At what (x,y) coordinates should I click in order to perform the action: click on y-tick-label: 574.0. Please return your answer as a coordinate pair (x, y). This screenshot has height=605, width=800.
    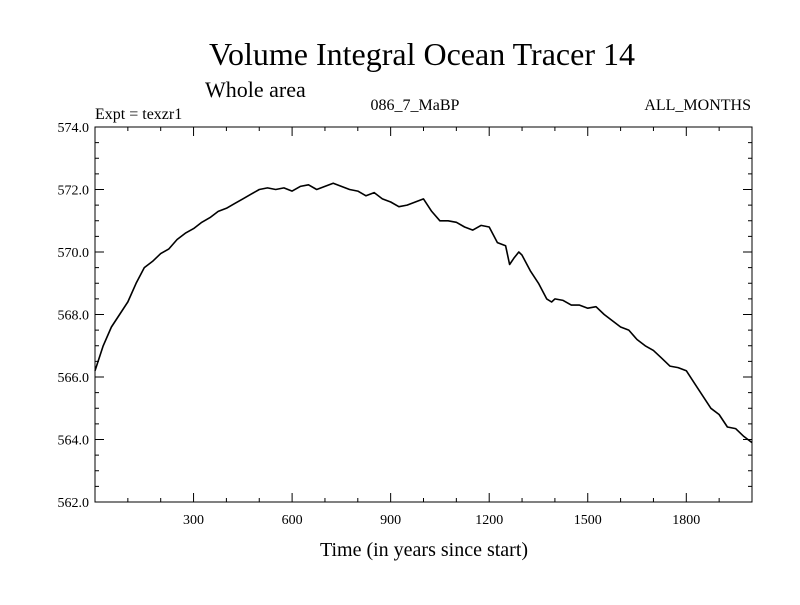
    Looking at the image, I should click on (74, 128).